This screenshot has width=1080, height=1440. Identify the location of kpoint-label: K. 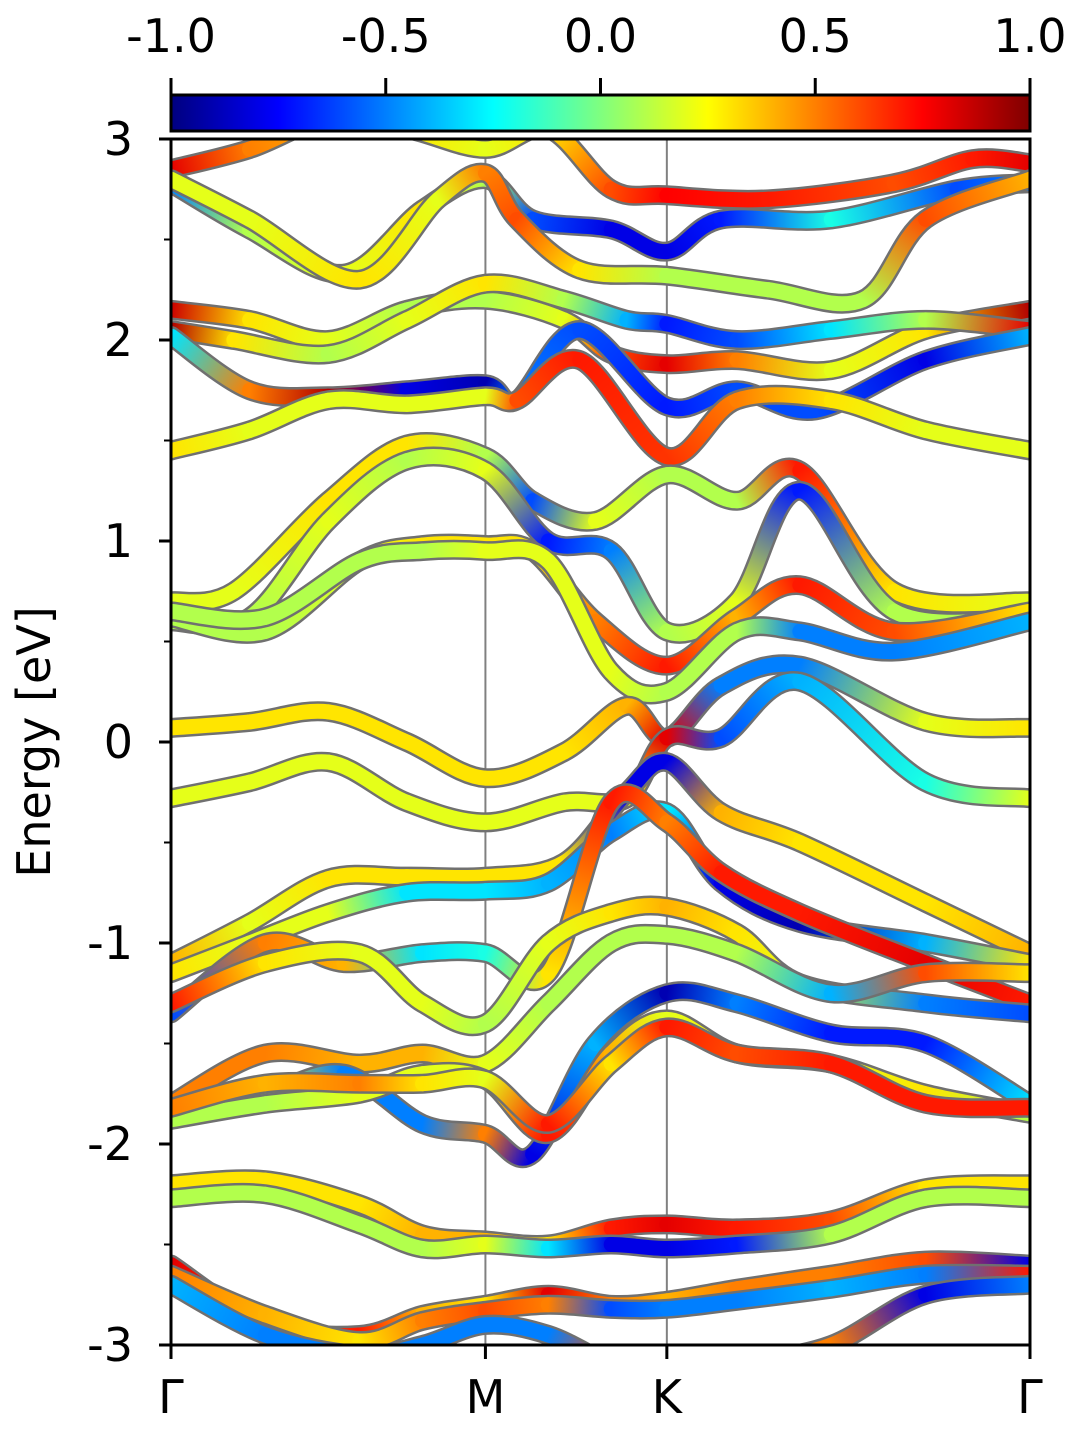
(668, 1397).